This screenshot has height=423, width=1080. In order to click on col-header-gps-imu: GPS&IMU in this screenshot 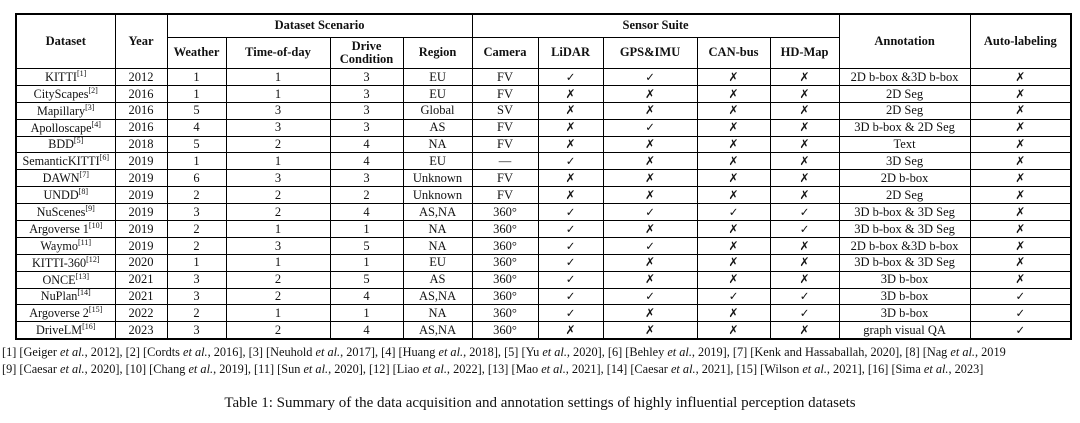, I will do `click(650, 53)`.